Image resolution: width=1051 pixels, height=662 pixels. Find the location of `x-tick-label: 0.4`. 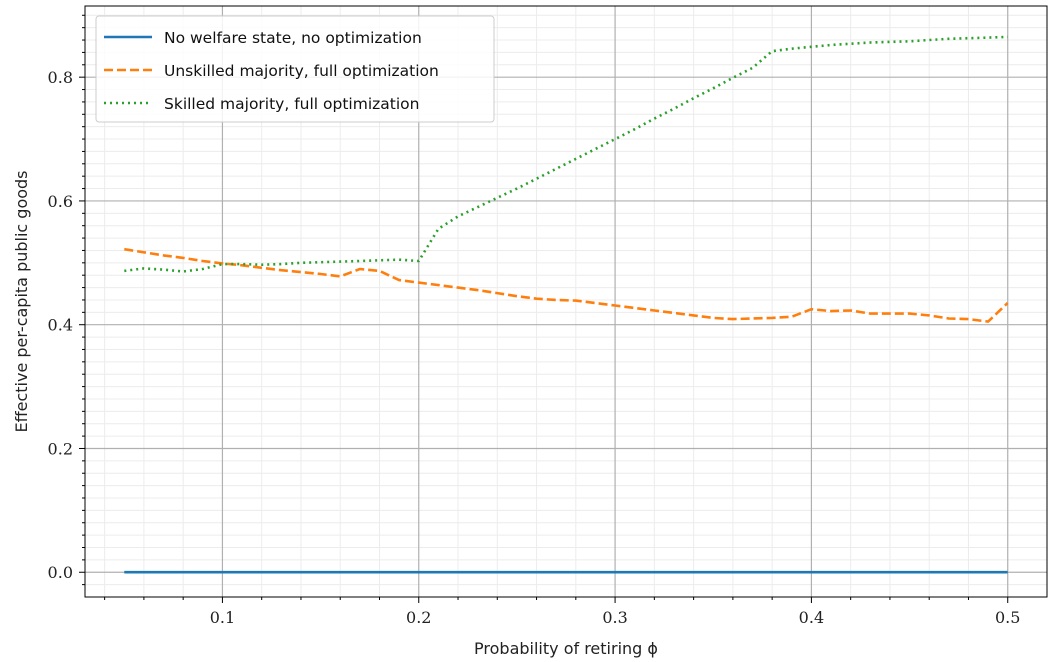

x-tick-label: 0.4 is located at coordinates (811, 617).